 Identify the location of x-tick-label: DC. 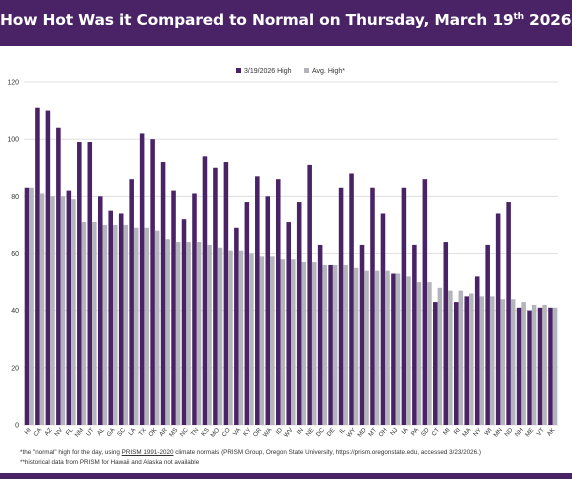
(320, 432).